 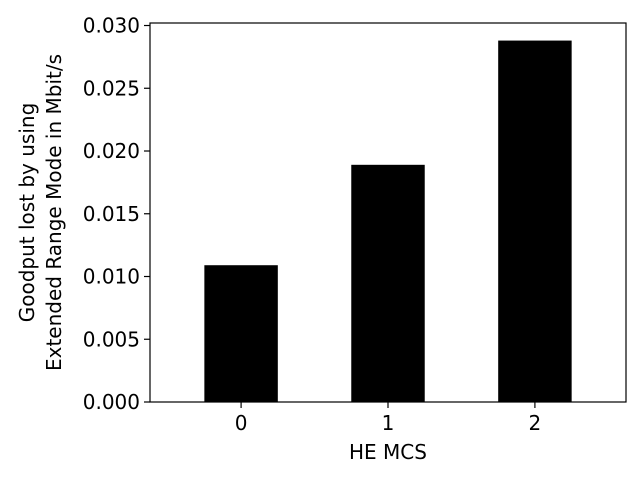 What do you see at coordinates (111, 214) in the screenshot?
I see `y-tick-label-0.015: 0.015` at bounding box center [111, 214].